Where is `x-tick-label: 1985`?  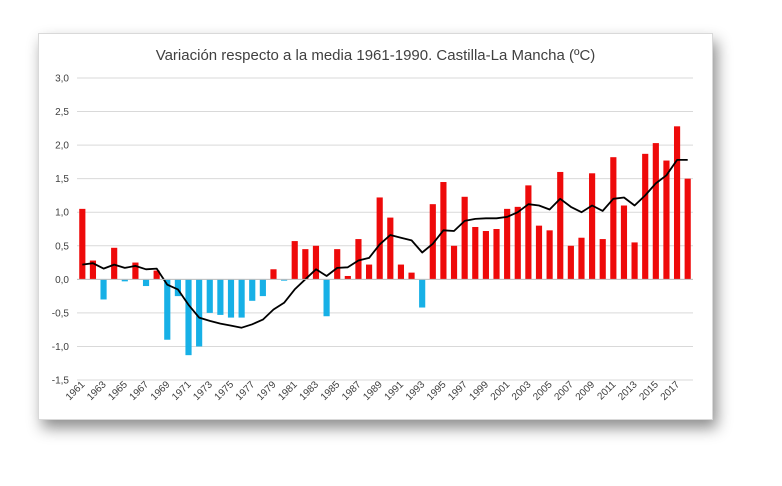 x-tick-label: 1985 is located at coordinates (331, 391).